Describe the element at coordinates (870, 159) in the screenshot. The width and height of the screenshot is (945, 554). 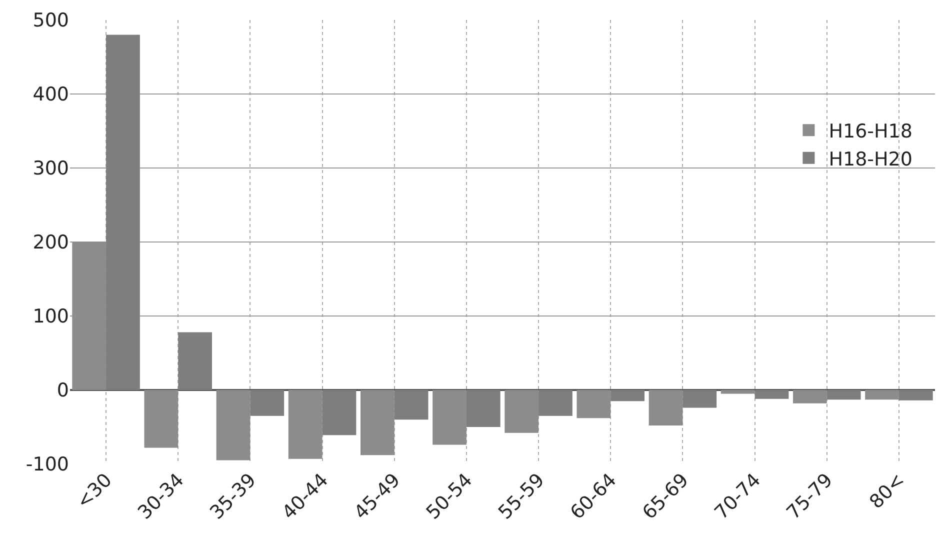
I see `legend-label: H18-H20` at that location.